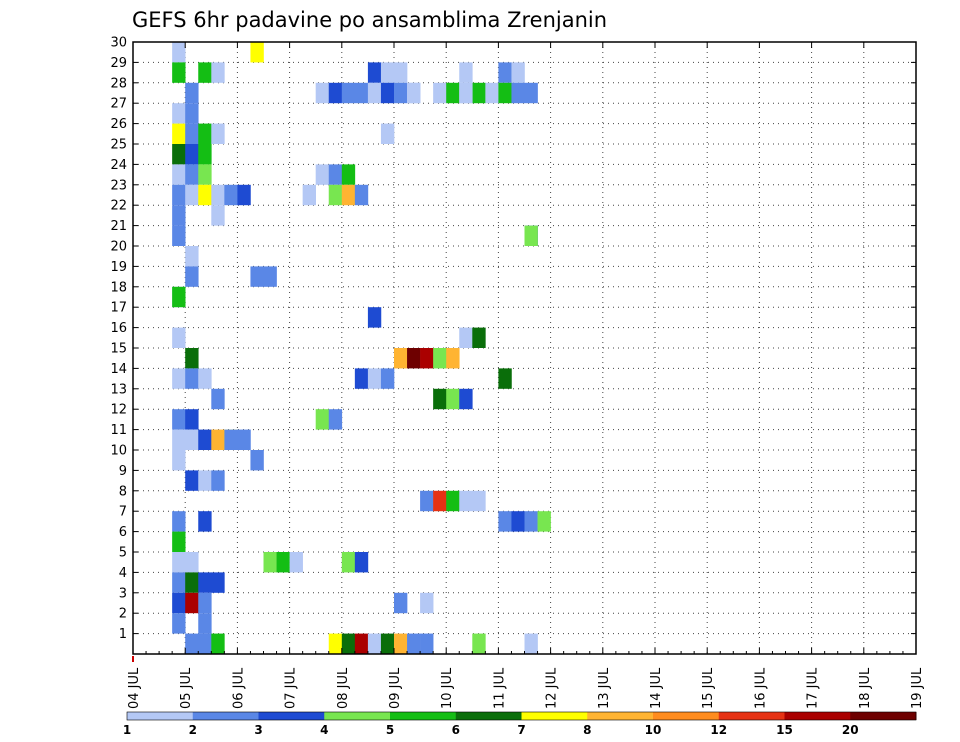 The height and width of the screenshot is (742, 960). I want to click on colorbar-label: 12, so click(718, 730).